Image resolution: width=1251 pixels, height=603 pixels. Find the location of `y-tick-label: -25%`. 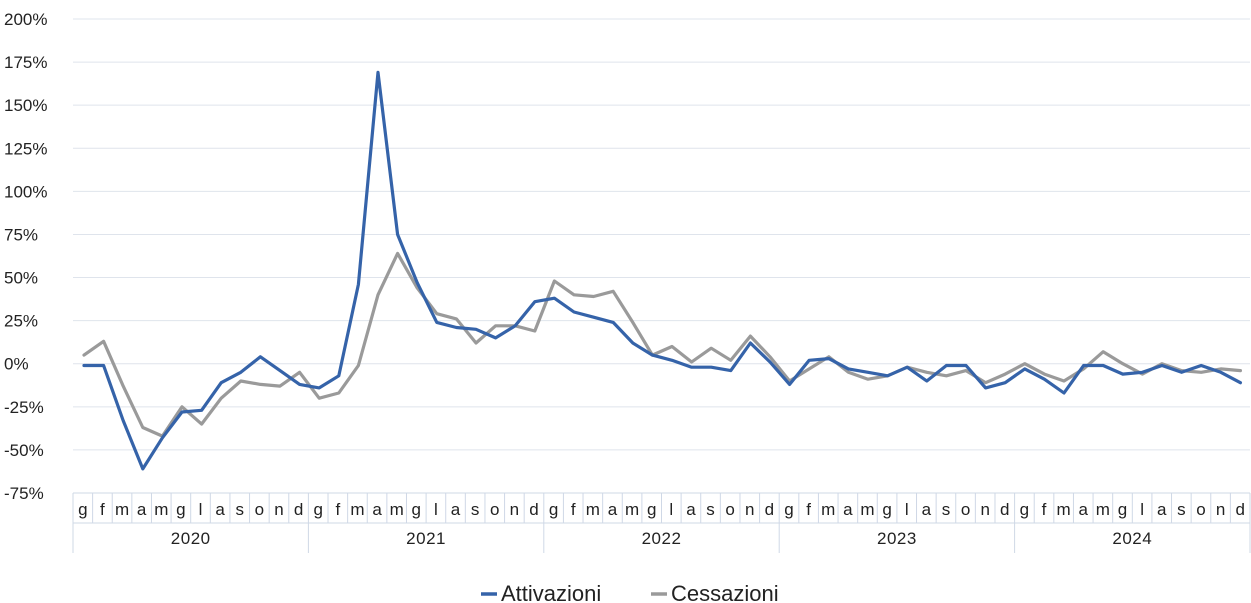

y-tick-label: -25% is located at coordinates (24, 407).